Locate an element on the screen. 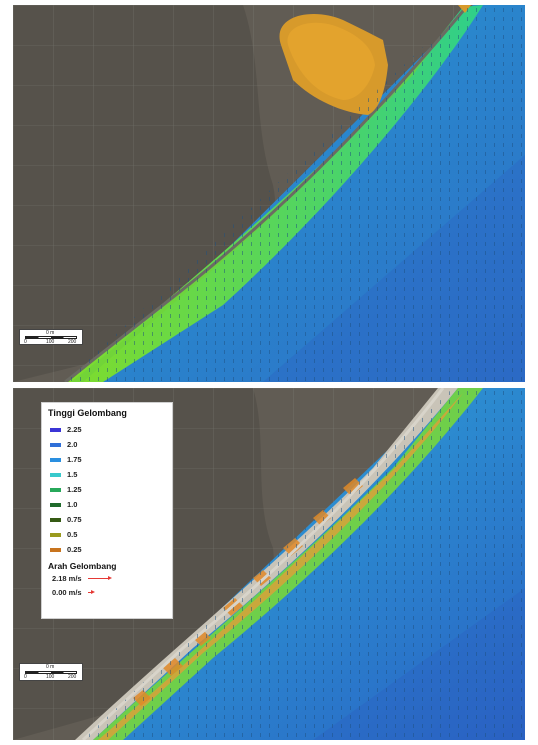  arrow-legend-label: 0.00 m/s is located at coordinates (67, 592).